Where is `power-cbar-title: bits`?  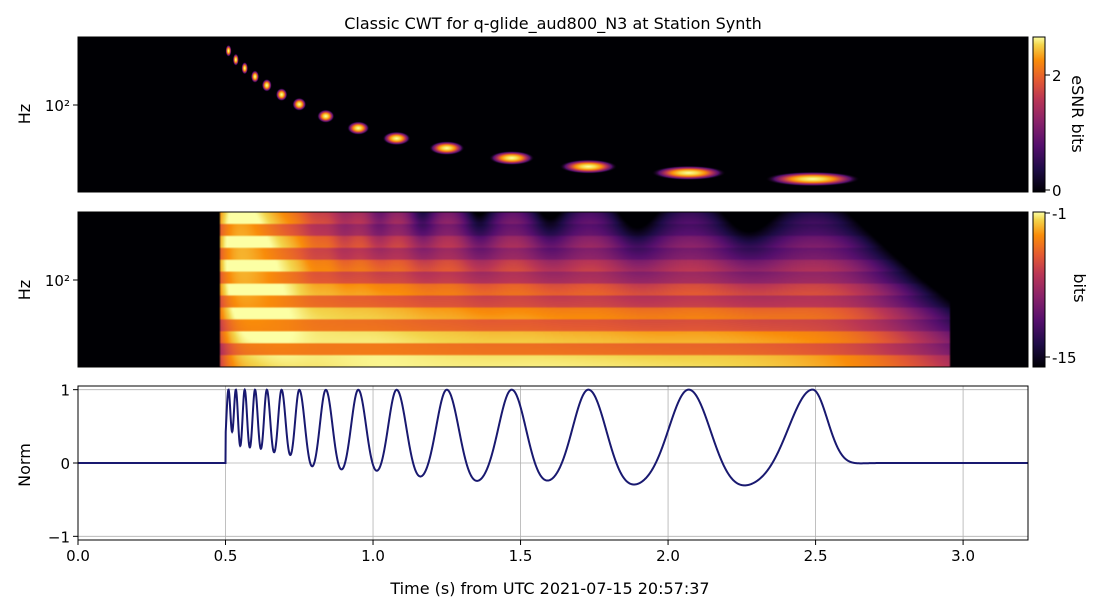 power-cbar-title: bits is located at coordinates (1079, 287).